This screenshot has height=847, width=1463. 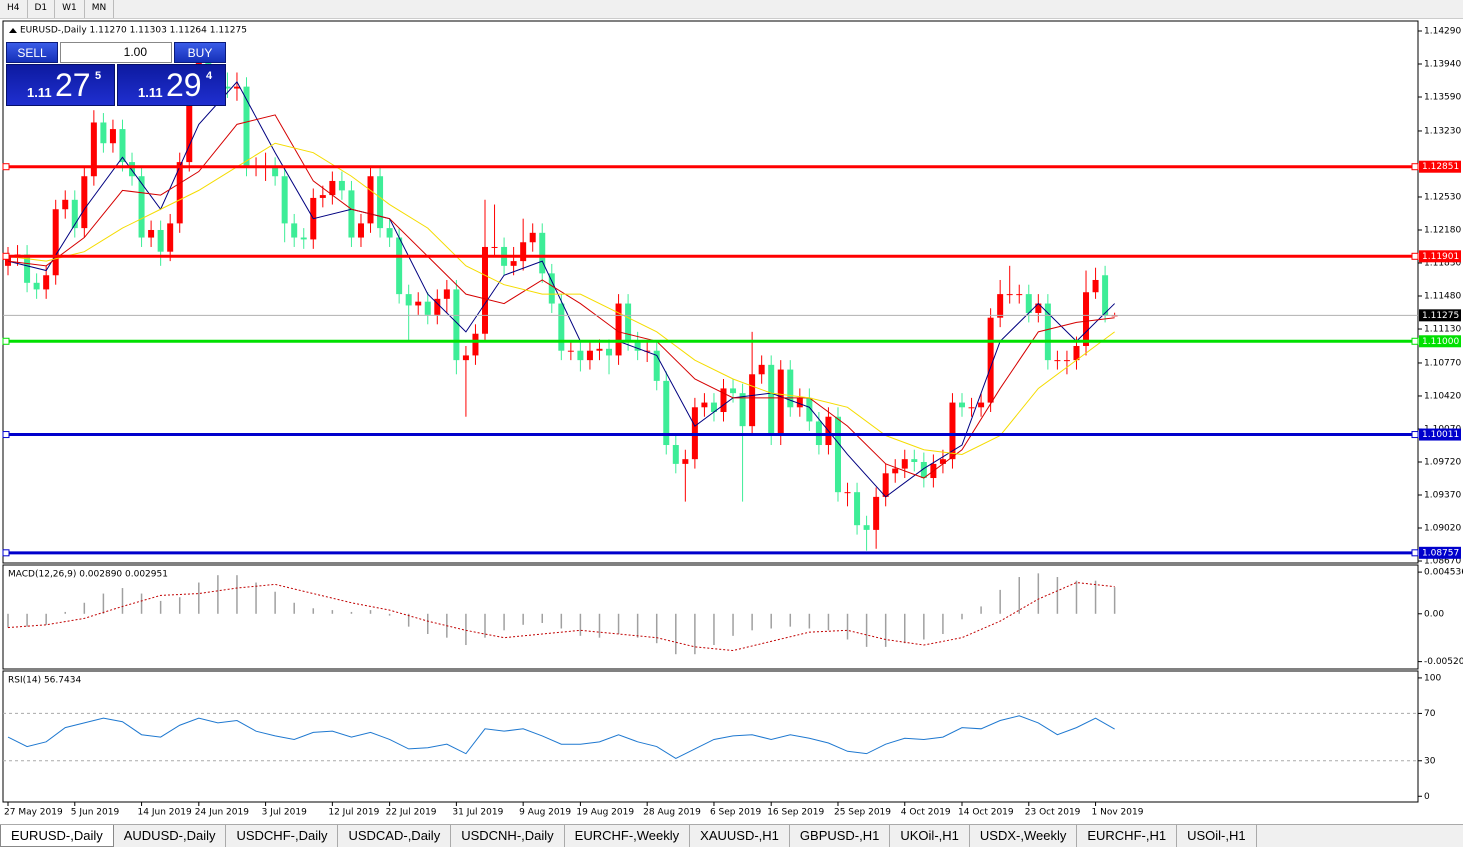 I want to click on y-tick-label: 1.09720, so click(x=1442, y=462).